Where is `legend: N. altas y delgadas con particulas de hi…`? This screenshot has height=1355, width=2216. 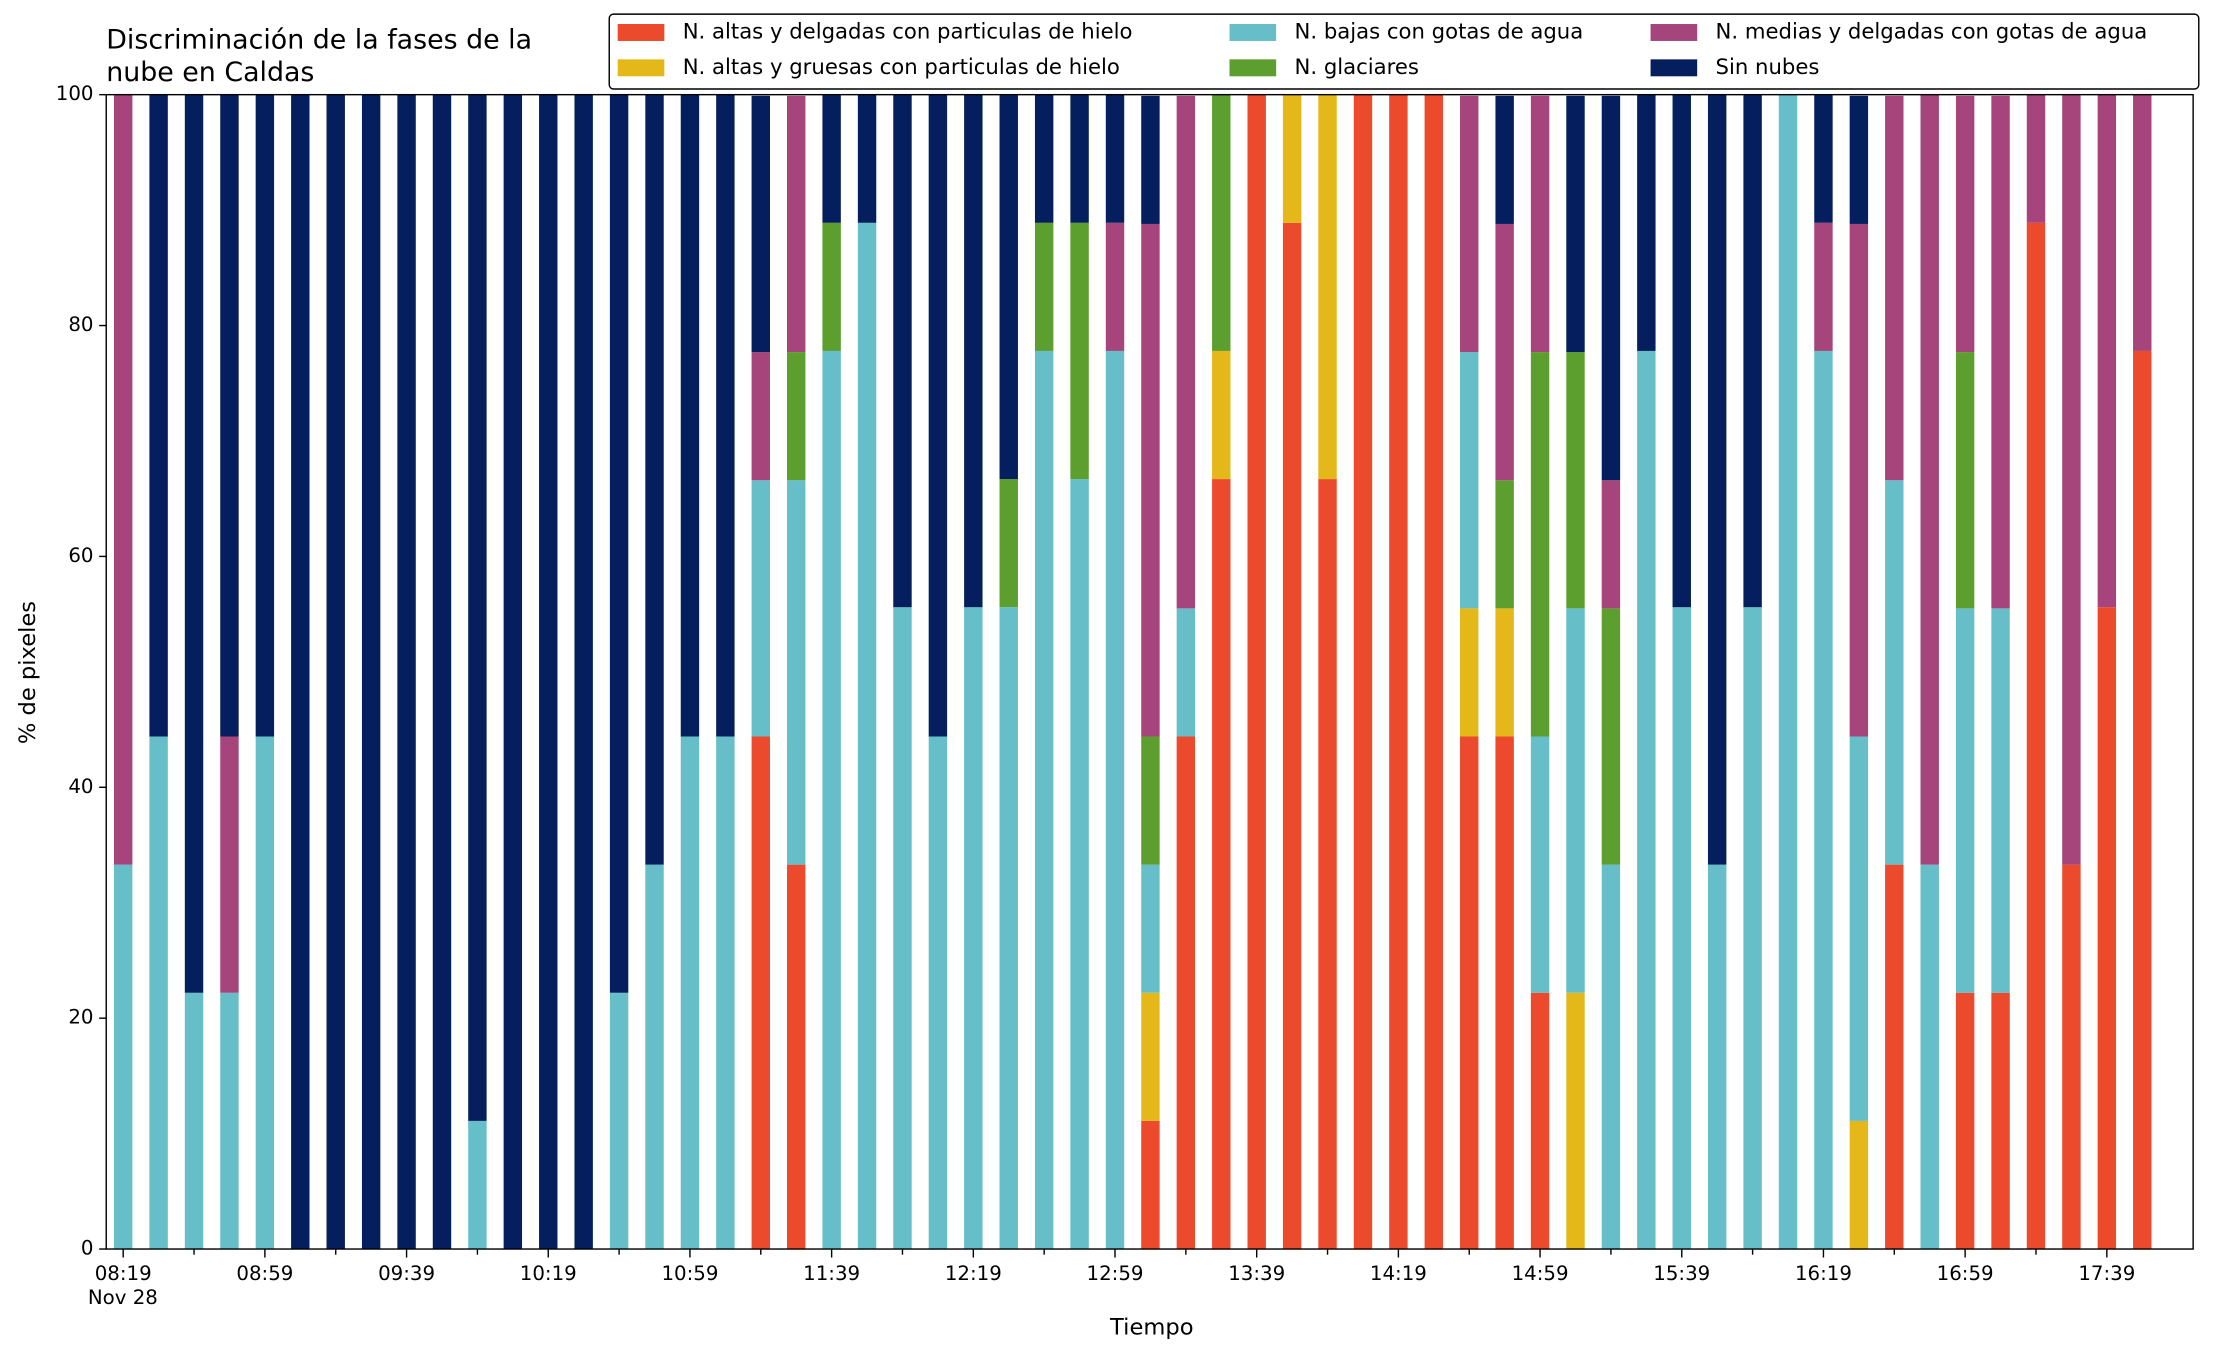 legend: N. altas y delgadas con particulas de hi… is located at coordinates (1404, 51).